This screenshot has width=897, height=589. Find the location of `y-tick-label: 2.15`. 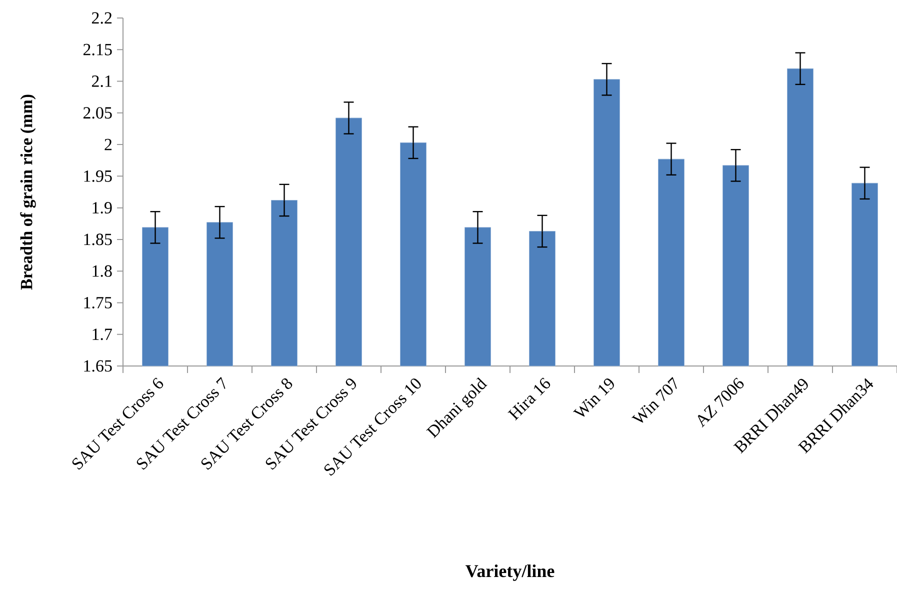

y-tick-label: 2.15 is located at coordinates (97, 50).